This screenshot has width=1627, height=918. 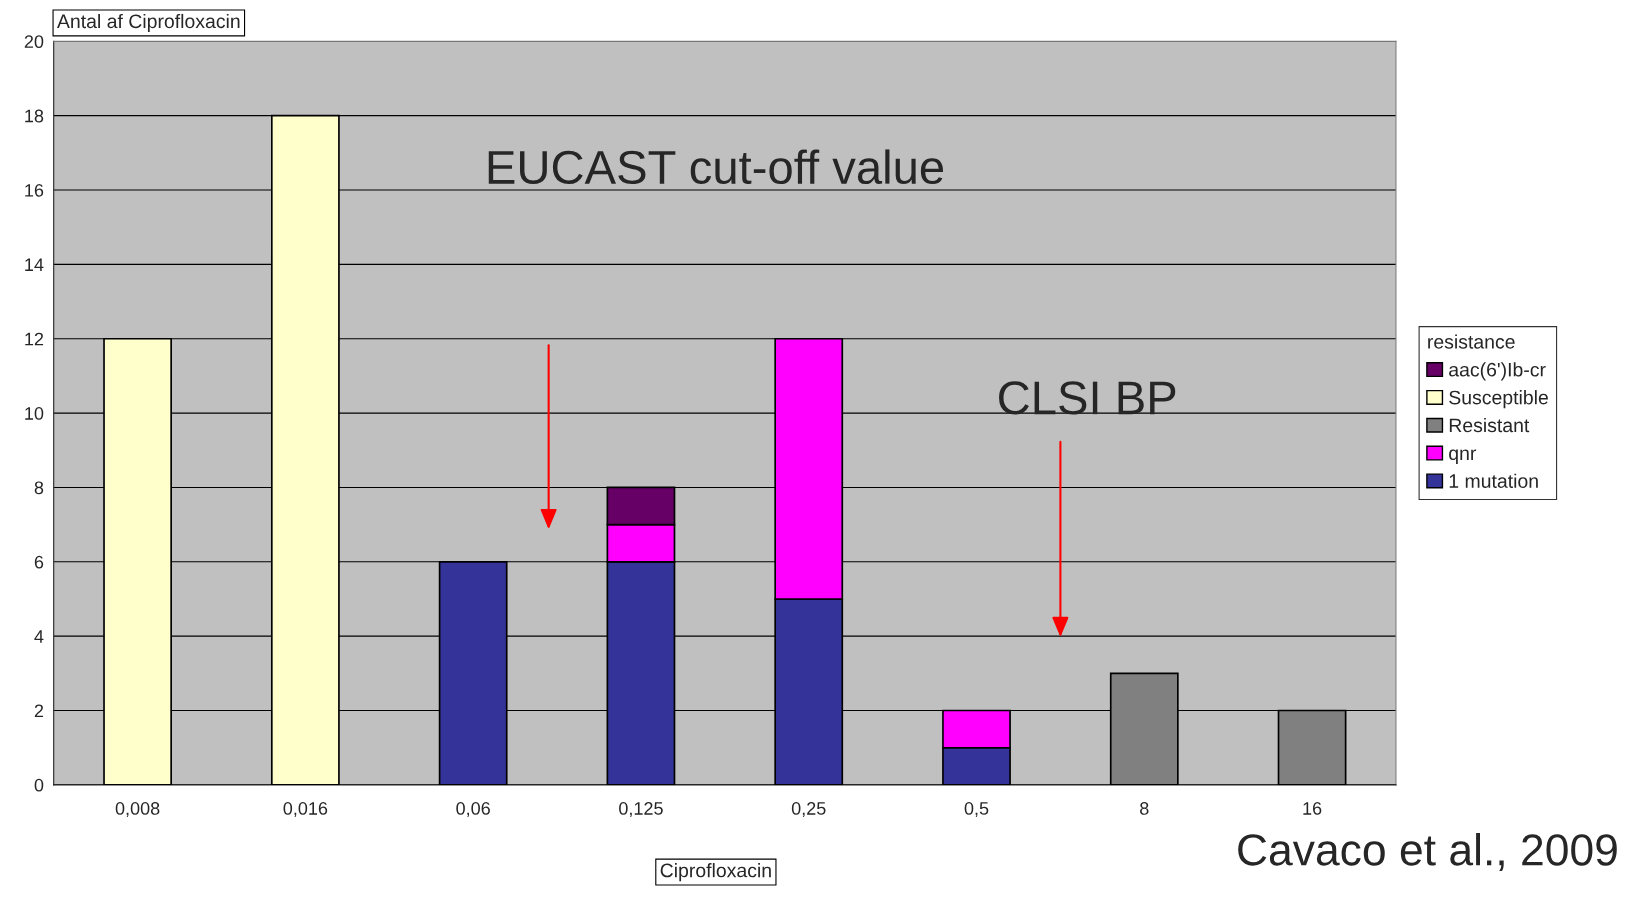 I want to click on y-tick-label: 18, so click(x=34, y=116).